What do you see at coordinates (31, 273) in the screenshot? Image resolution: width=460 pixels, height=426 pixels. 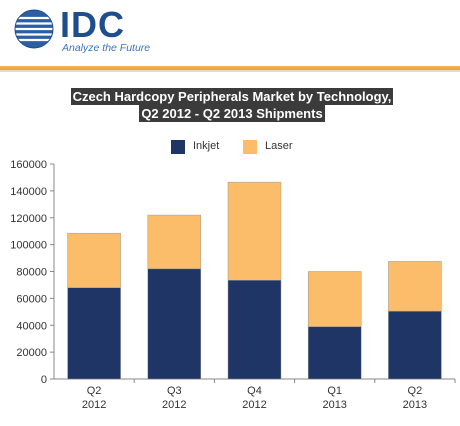 I see `y-tick-label: 80000` at bounding box center [31, 273].